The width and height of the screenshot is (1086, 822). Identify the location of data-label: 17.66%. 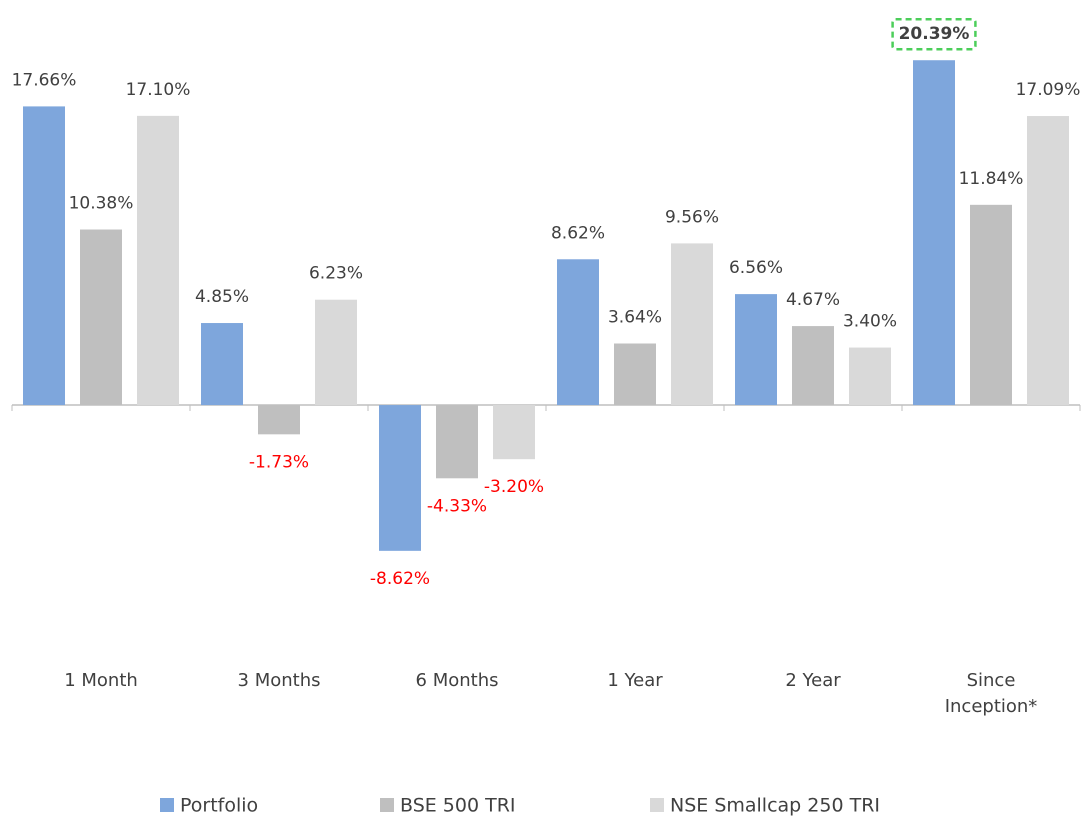
(44, 80).